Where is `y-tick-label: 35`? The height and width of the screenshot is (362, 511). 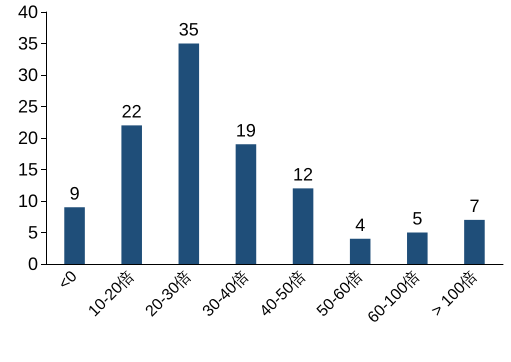
y-tick-label: 35 is located at coordinates (28, 44).